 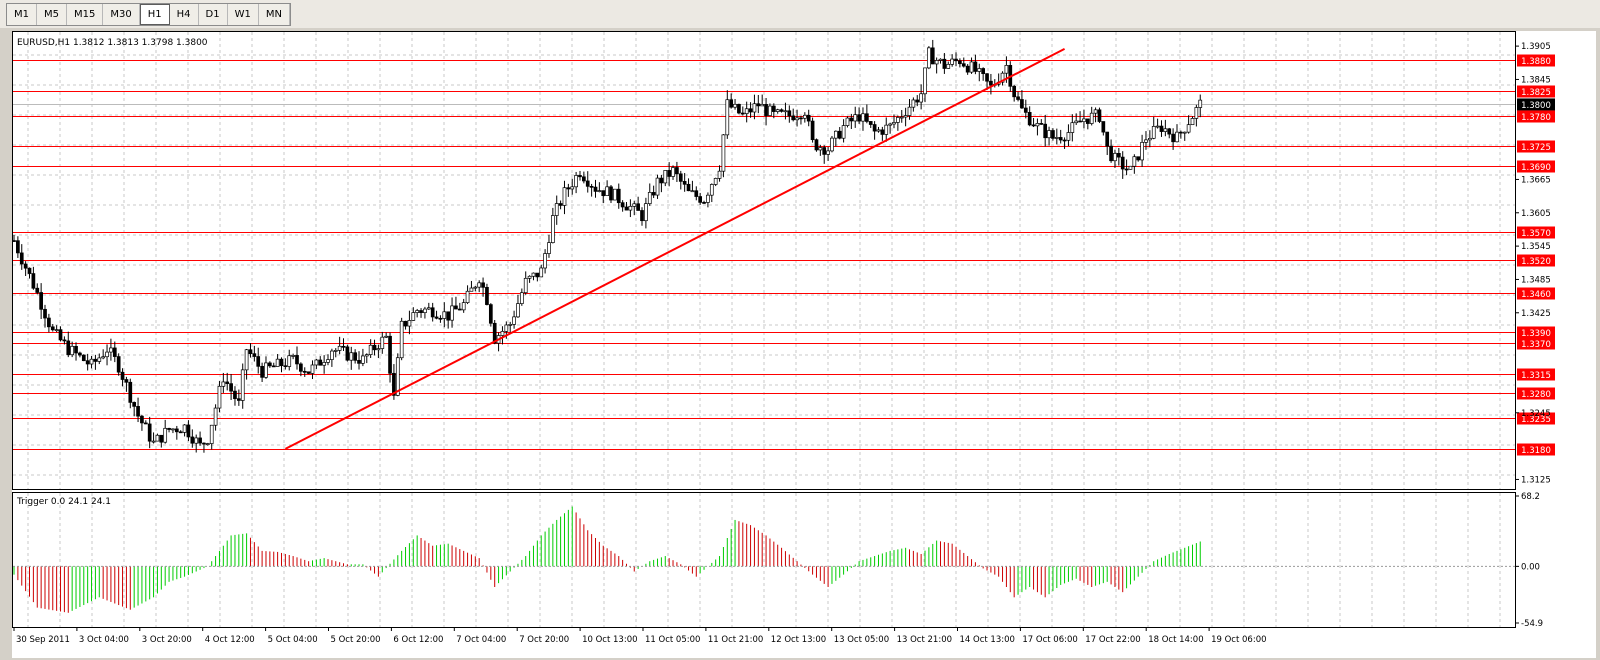 What do you see at coordinates (356, 640) in the screenshot?
I see `time-tick-label: 5 Oct 20:00` at bounding box center [356, 640].